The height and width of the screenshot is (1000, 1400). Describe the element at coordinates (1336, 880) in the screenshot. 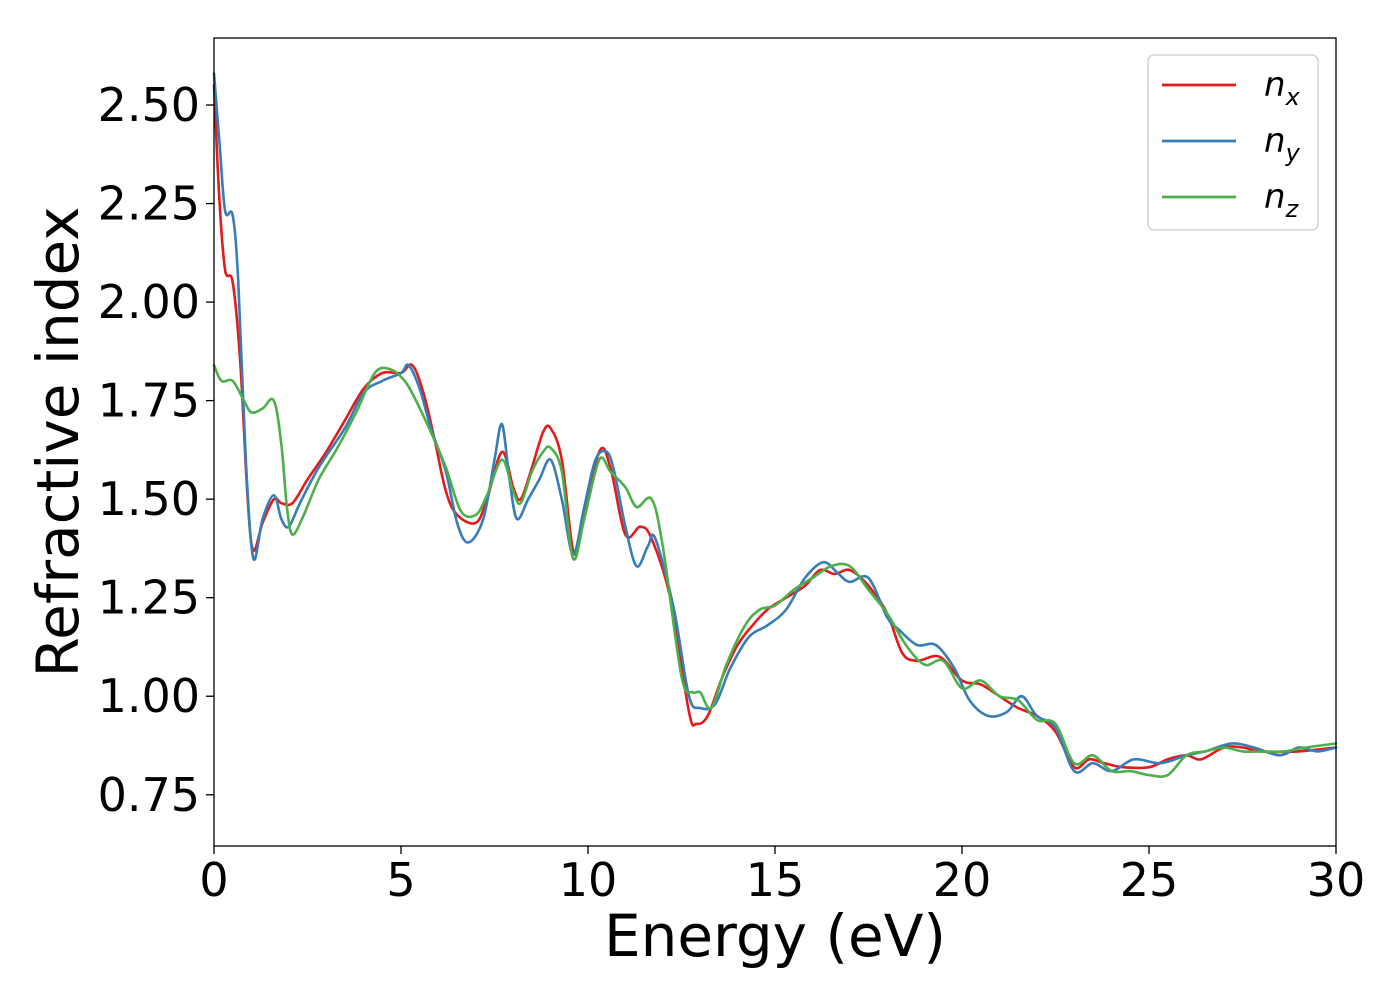

I see `x-tick-label: 30` at that location.